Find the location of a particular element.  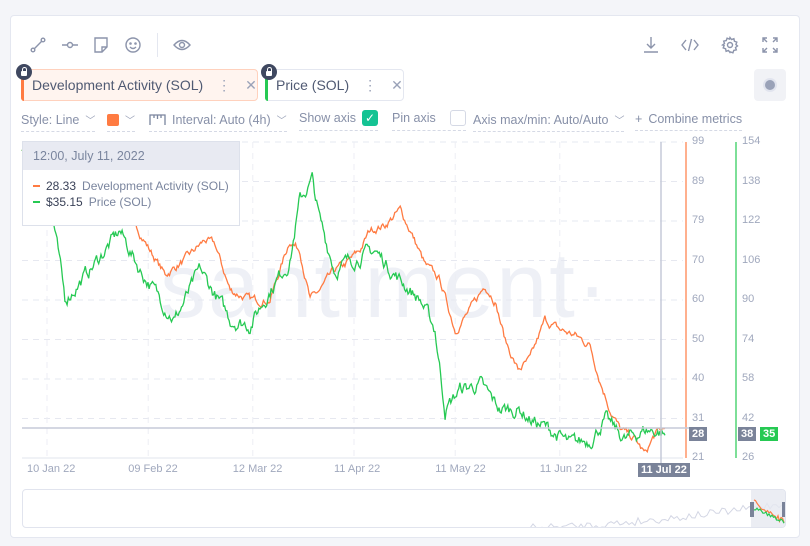

dev-activity-crosshair-value-tag: 28 is located at coordinates (698, 434).